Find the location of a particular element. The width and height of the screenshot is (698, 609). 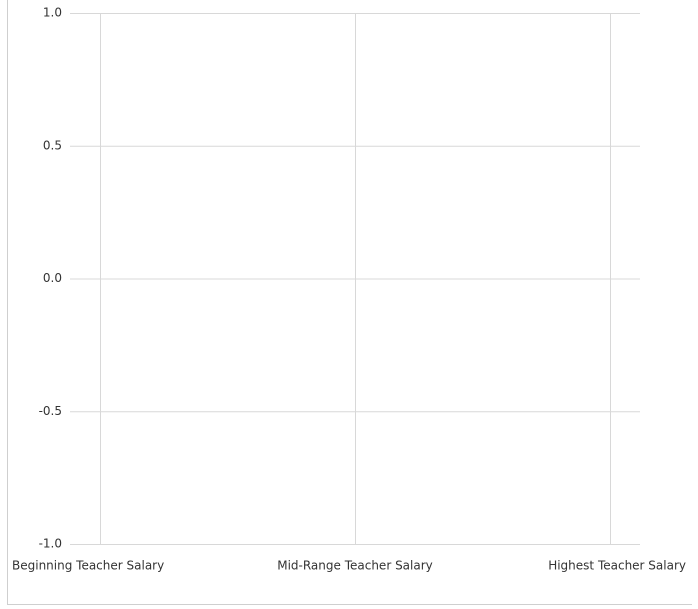

x-tick-label: Beginning Teacher Salary is located at coordinates (88, 566).